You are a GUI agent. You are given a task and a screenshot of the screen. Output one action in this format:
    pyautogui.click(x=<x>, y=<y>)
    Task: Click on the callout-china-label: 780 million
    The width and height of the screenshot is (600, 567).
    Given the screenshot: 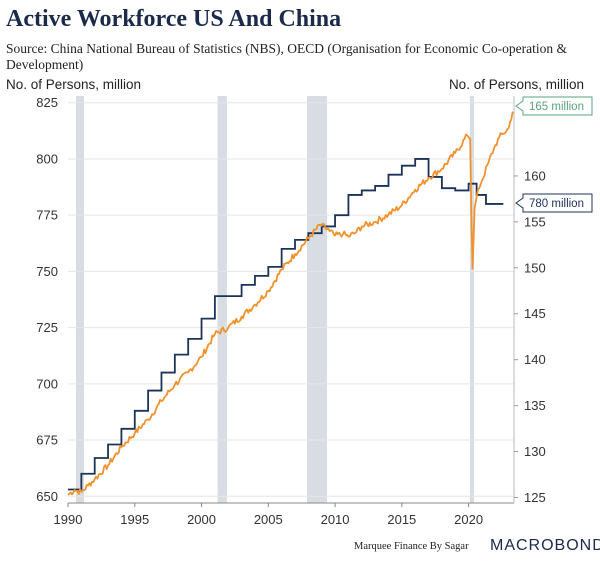 What is the action you would take?
    pyautogui.click(x=556, y=204)
    